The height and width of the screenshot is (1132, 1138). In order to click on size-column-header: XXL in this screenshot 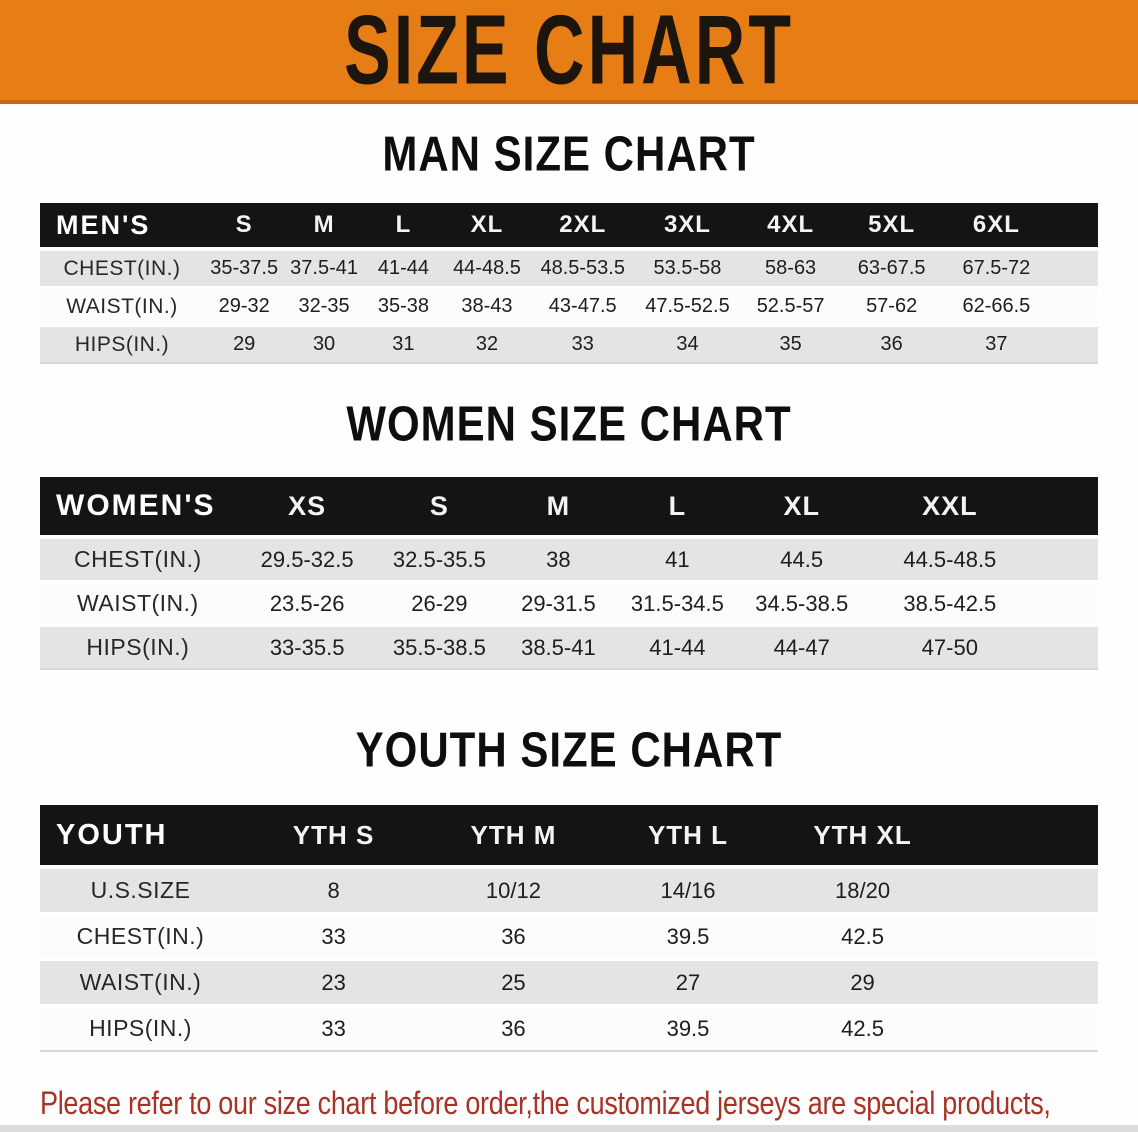, I will do `click(950, 508)`.